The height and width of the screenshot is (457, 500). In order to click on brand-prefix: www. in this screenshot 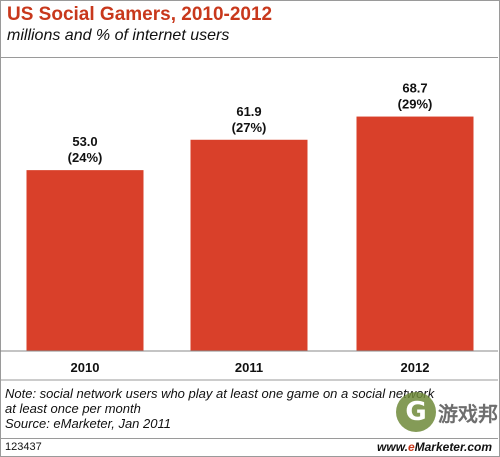, I will do `click(392, 447)`.